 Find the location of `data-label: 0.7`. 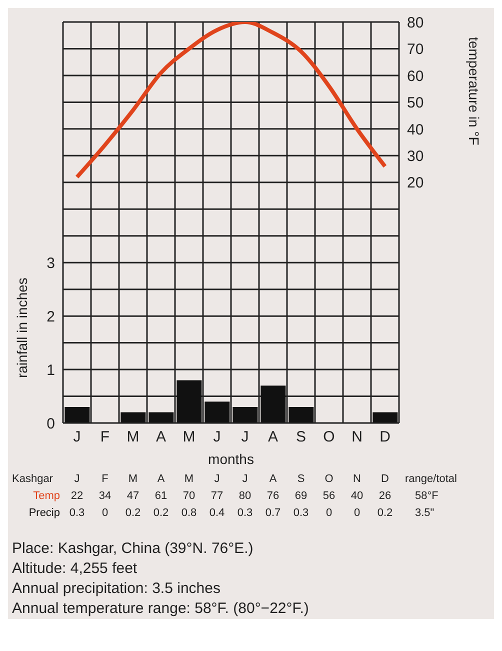

data-label: 0.7 is located at coordinates (273, 513).